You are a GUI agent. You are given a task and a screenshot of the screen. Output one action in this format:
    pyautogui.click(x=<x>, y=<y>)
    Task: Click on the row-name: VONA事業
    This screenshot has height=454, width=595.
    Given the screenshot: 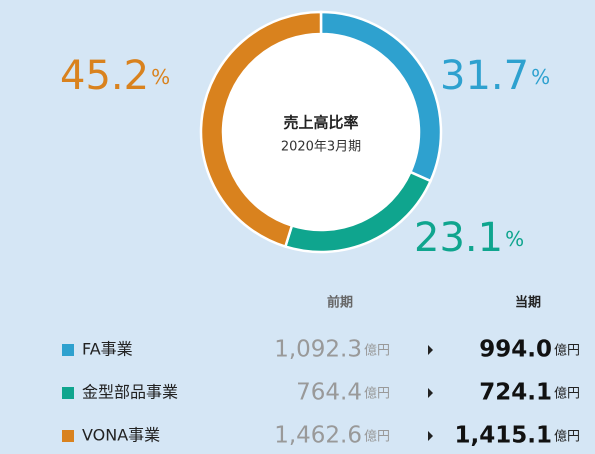 What is the action you would take?
    pyautogui.click(x=121, y=435)
    